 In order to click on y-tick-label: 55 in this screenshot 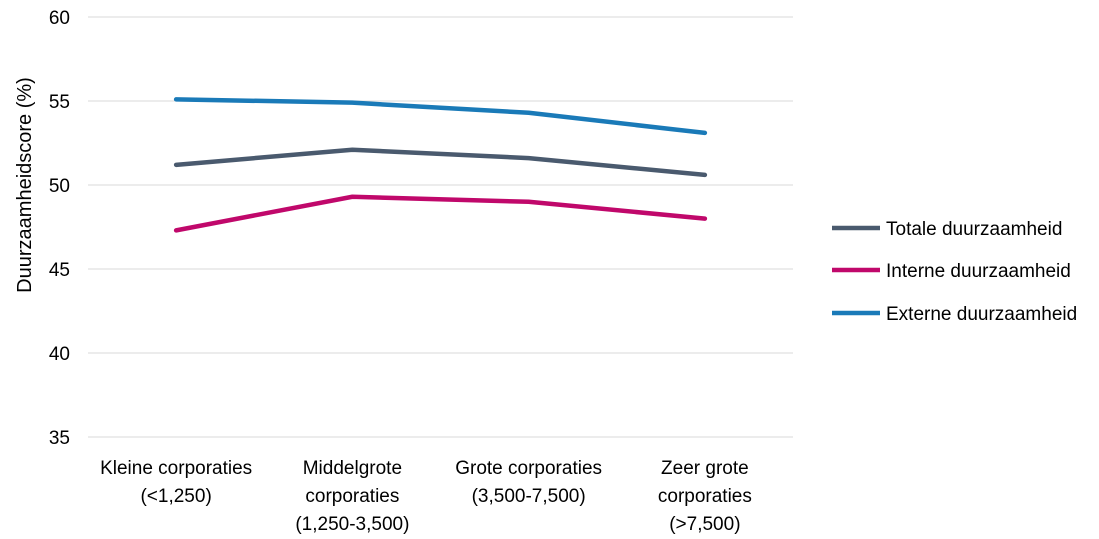, I will do `click(59, 102)`.